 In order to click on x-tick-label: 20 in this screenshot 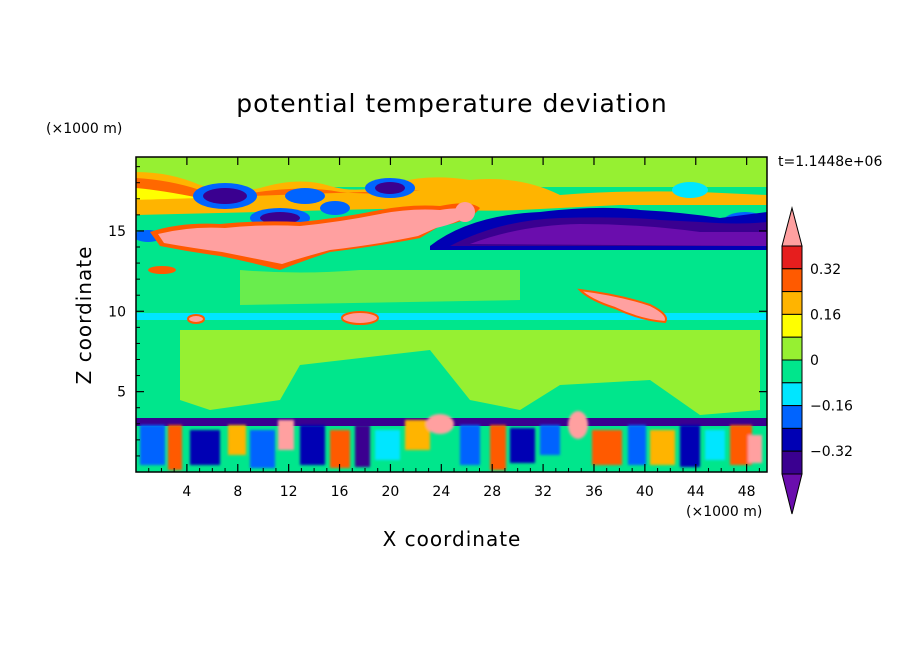, I will do `click(391, 492)`.